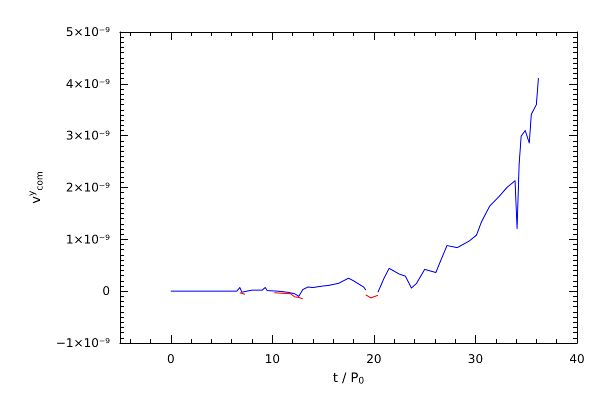 Image resolution: width=600 pixels, height=400 pixels. Describe the element at coordinates (83, 343) in the screenshot. I see `y-tick-label: −1×10⁻⁹` at that location.